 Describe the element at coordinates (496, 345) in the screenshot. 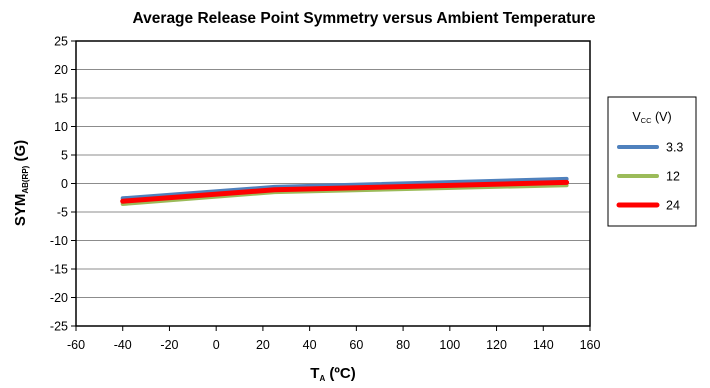

I see `x-tick-label: 120` at that location.